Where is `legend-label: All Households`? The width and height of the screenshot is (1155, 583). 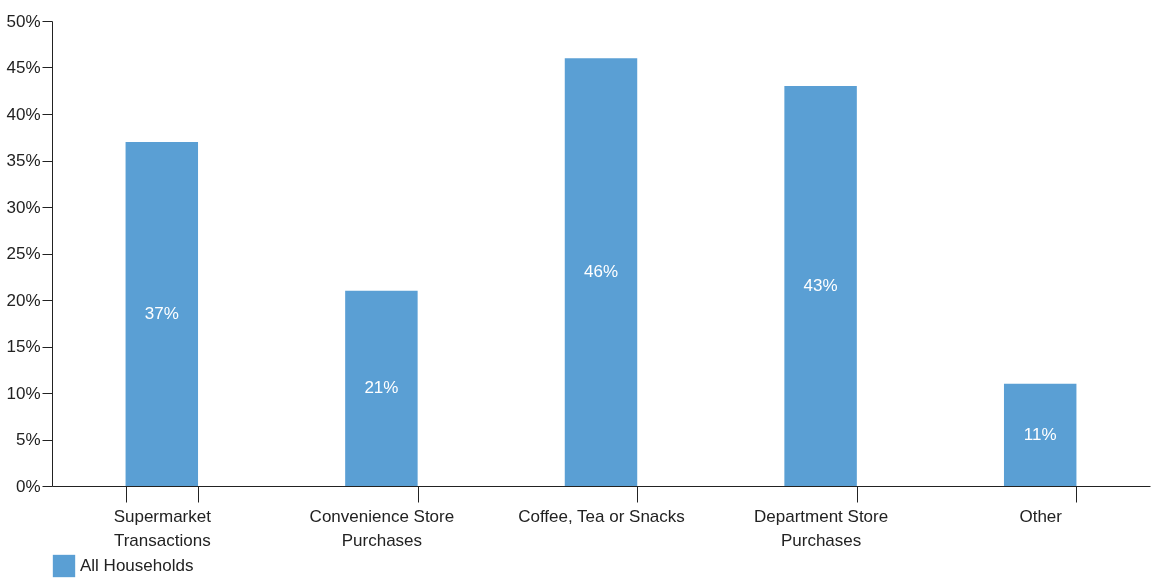 legend-label: All Households is located at coordinates (137, 565).